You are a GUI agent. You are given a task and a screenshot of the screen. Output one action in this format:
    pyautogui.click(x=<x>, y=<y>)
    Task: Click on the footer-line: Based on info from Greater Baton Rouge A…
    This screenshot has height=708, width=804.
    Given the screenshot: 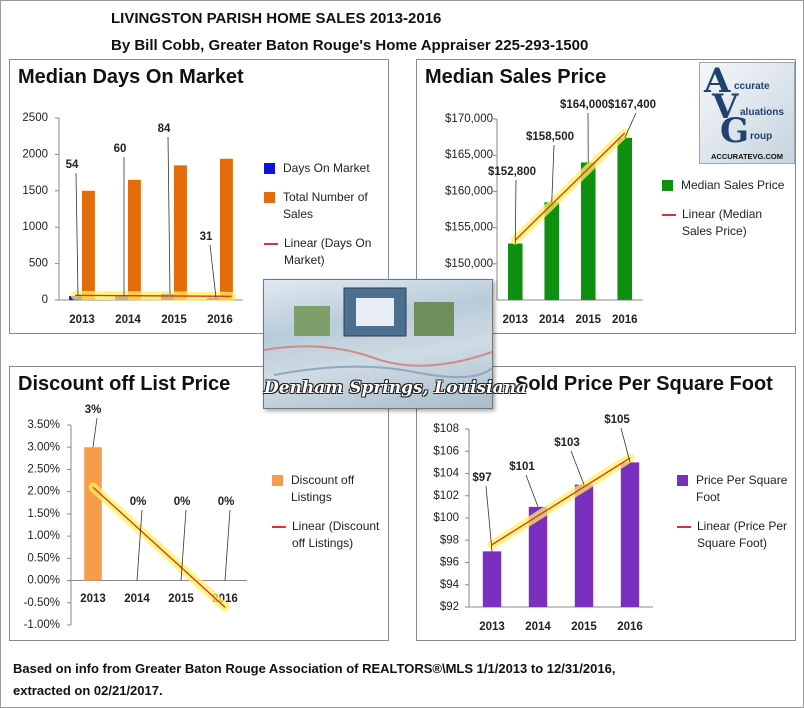 What is the action you would take?
    pyautogui.click(x=314, y=668)
    